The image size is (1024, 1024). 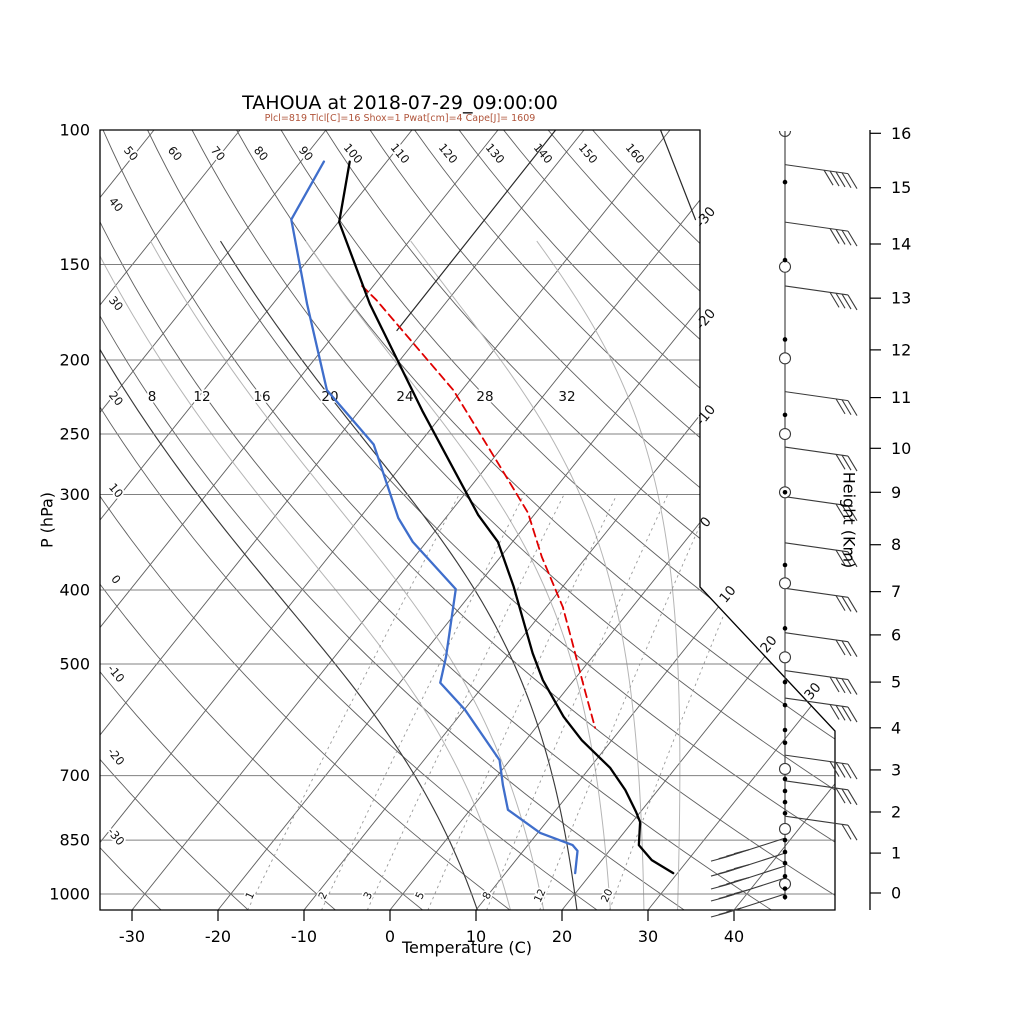 I want to click on dry-adiabat-label: 10, so click(x=116, y=490).